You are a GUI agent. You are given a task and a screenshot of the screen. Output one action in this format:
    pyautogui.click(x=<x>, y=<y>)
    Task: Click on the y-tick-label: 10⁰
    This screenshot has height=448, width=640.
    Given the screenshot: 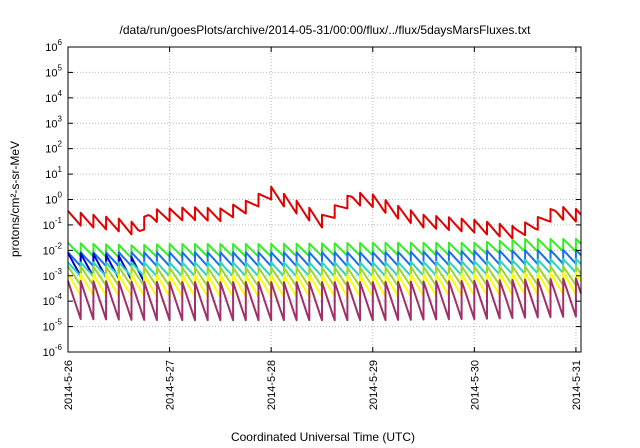 What is the action you would take?
    pyautogui.click(x=53, y=199)
    